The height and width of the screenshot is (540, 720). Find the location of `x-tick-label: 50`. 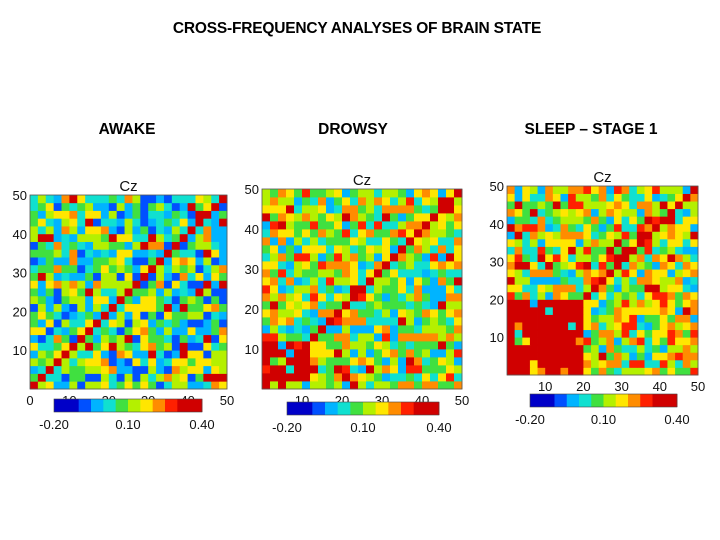

x-tick-label: 50 is located at coordinates (227, 400).